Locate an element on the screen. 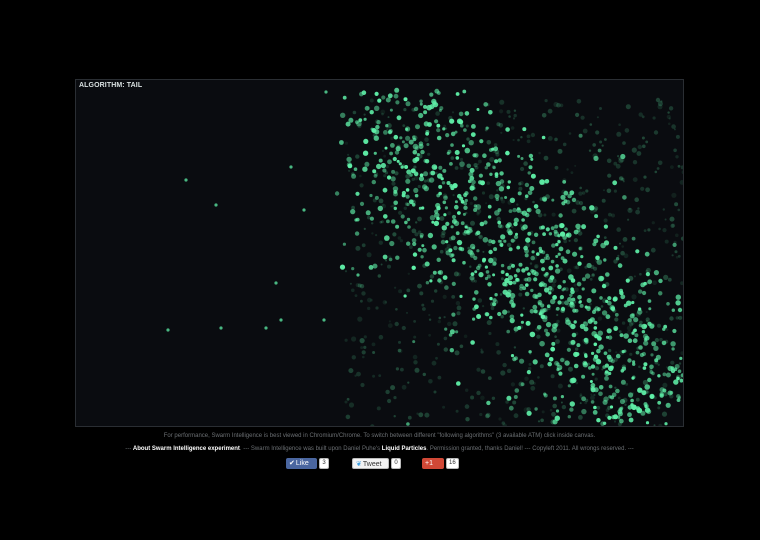  about-experiment-link: About Swarm Intelligence experiment is located at coordinates (186, 449).